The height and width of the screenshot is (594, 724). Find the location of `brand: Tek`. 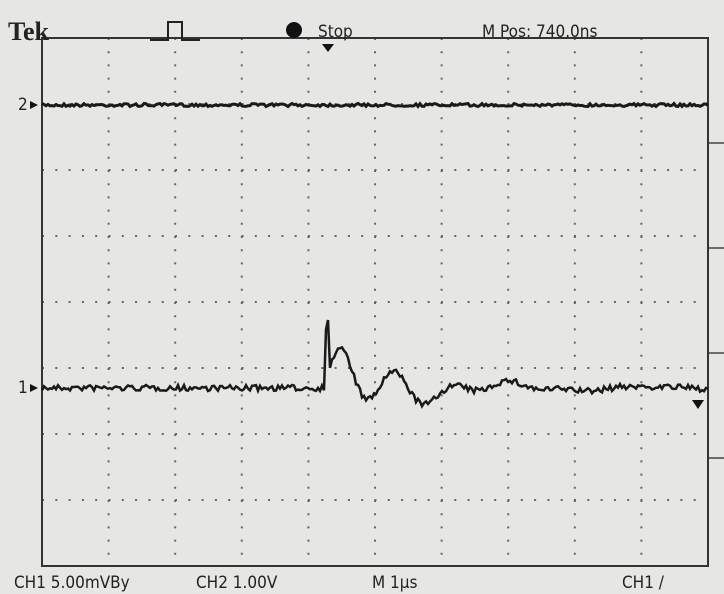

brand: Tek is located at coordinates (28, 31).